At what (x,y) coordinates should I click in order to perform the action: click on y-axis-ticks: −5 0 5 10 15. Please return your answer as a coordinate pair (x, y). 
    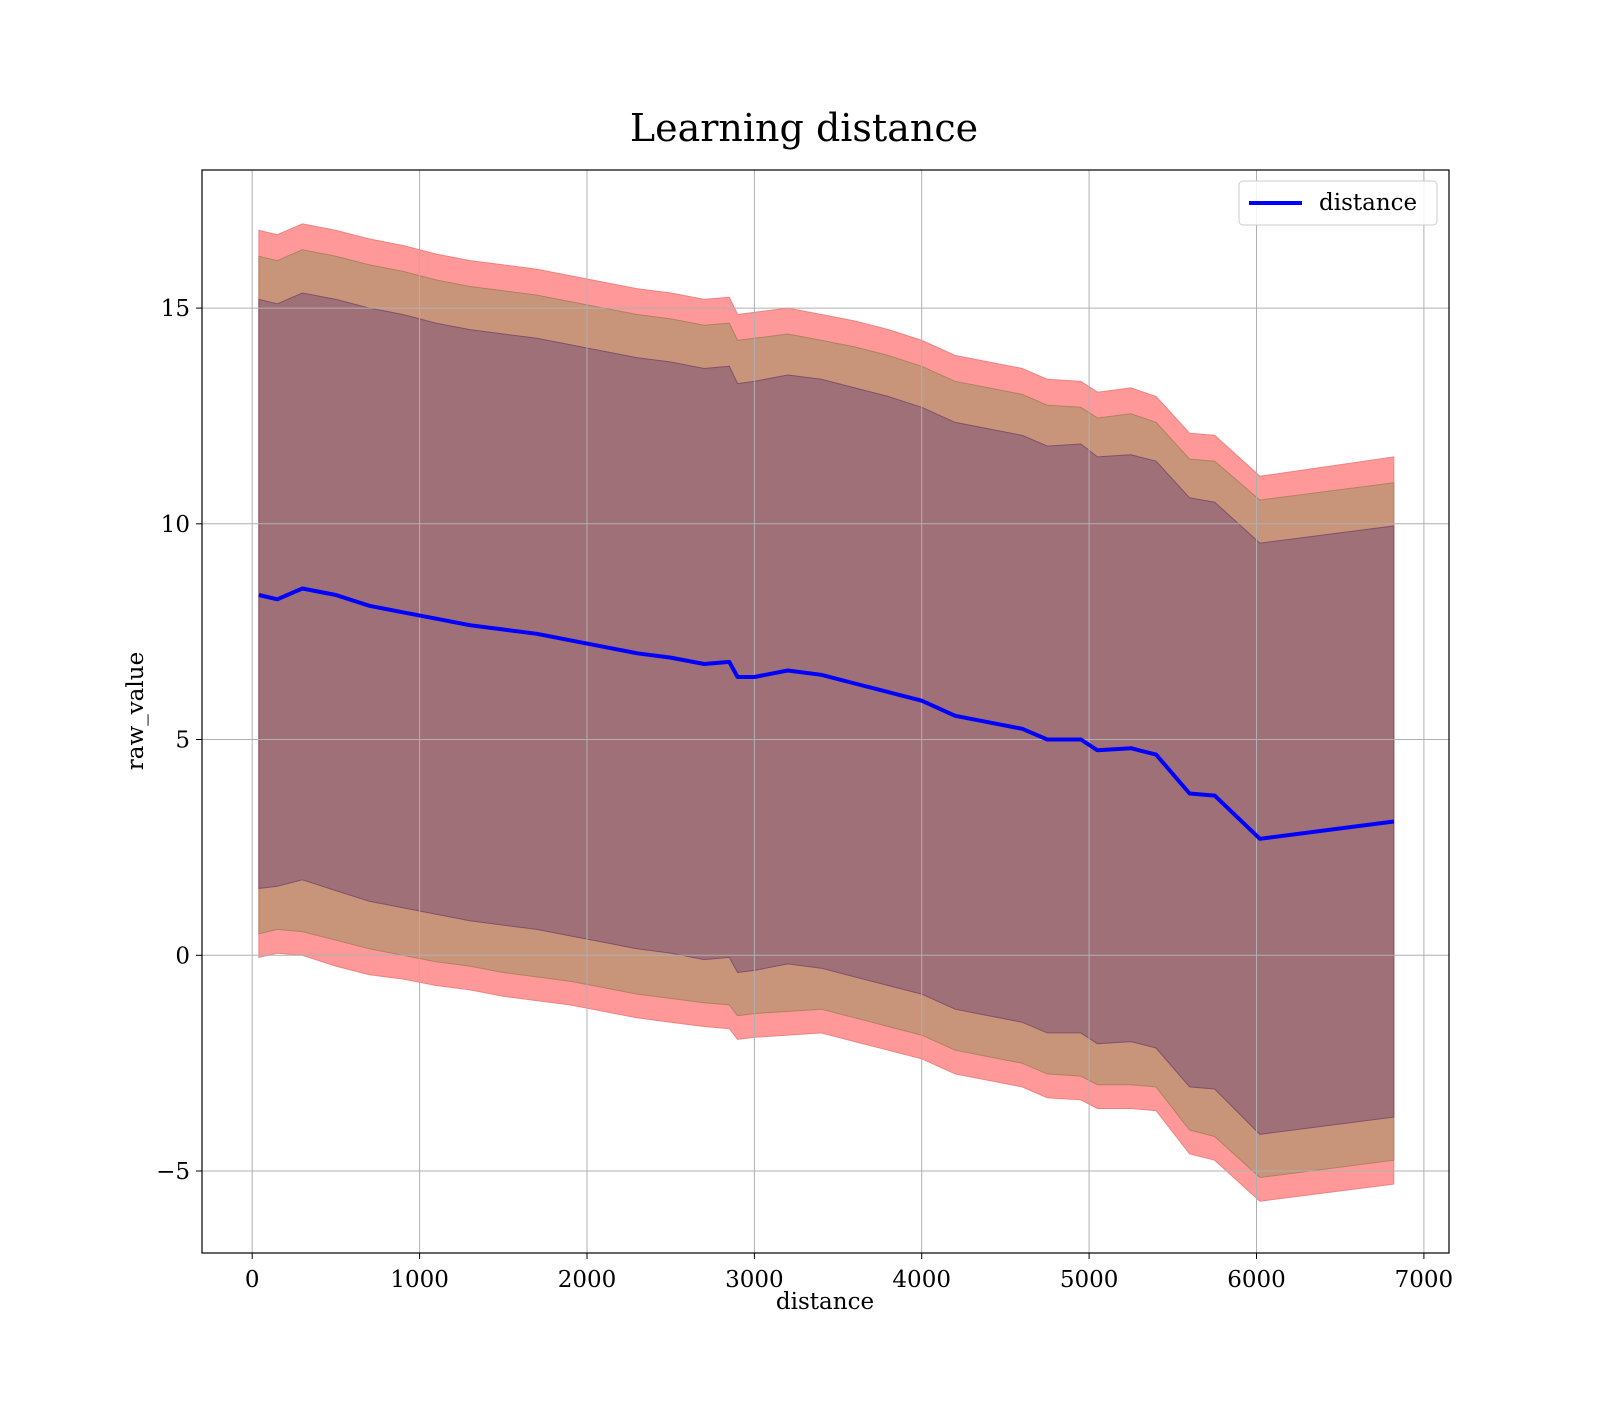
    Looking at the image, I should click on (179, 740).